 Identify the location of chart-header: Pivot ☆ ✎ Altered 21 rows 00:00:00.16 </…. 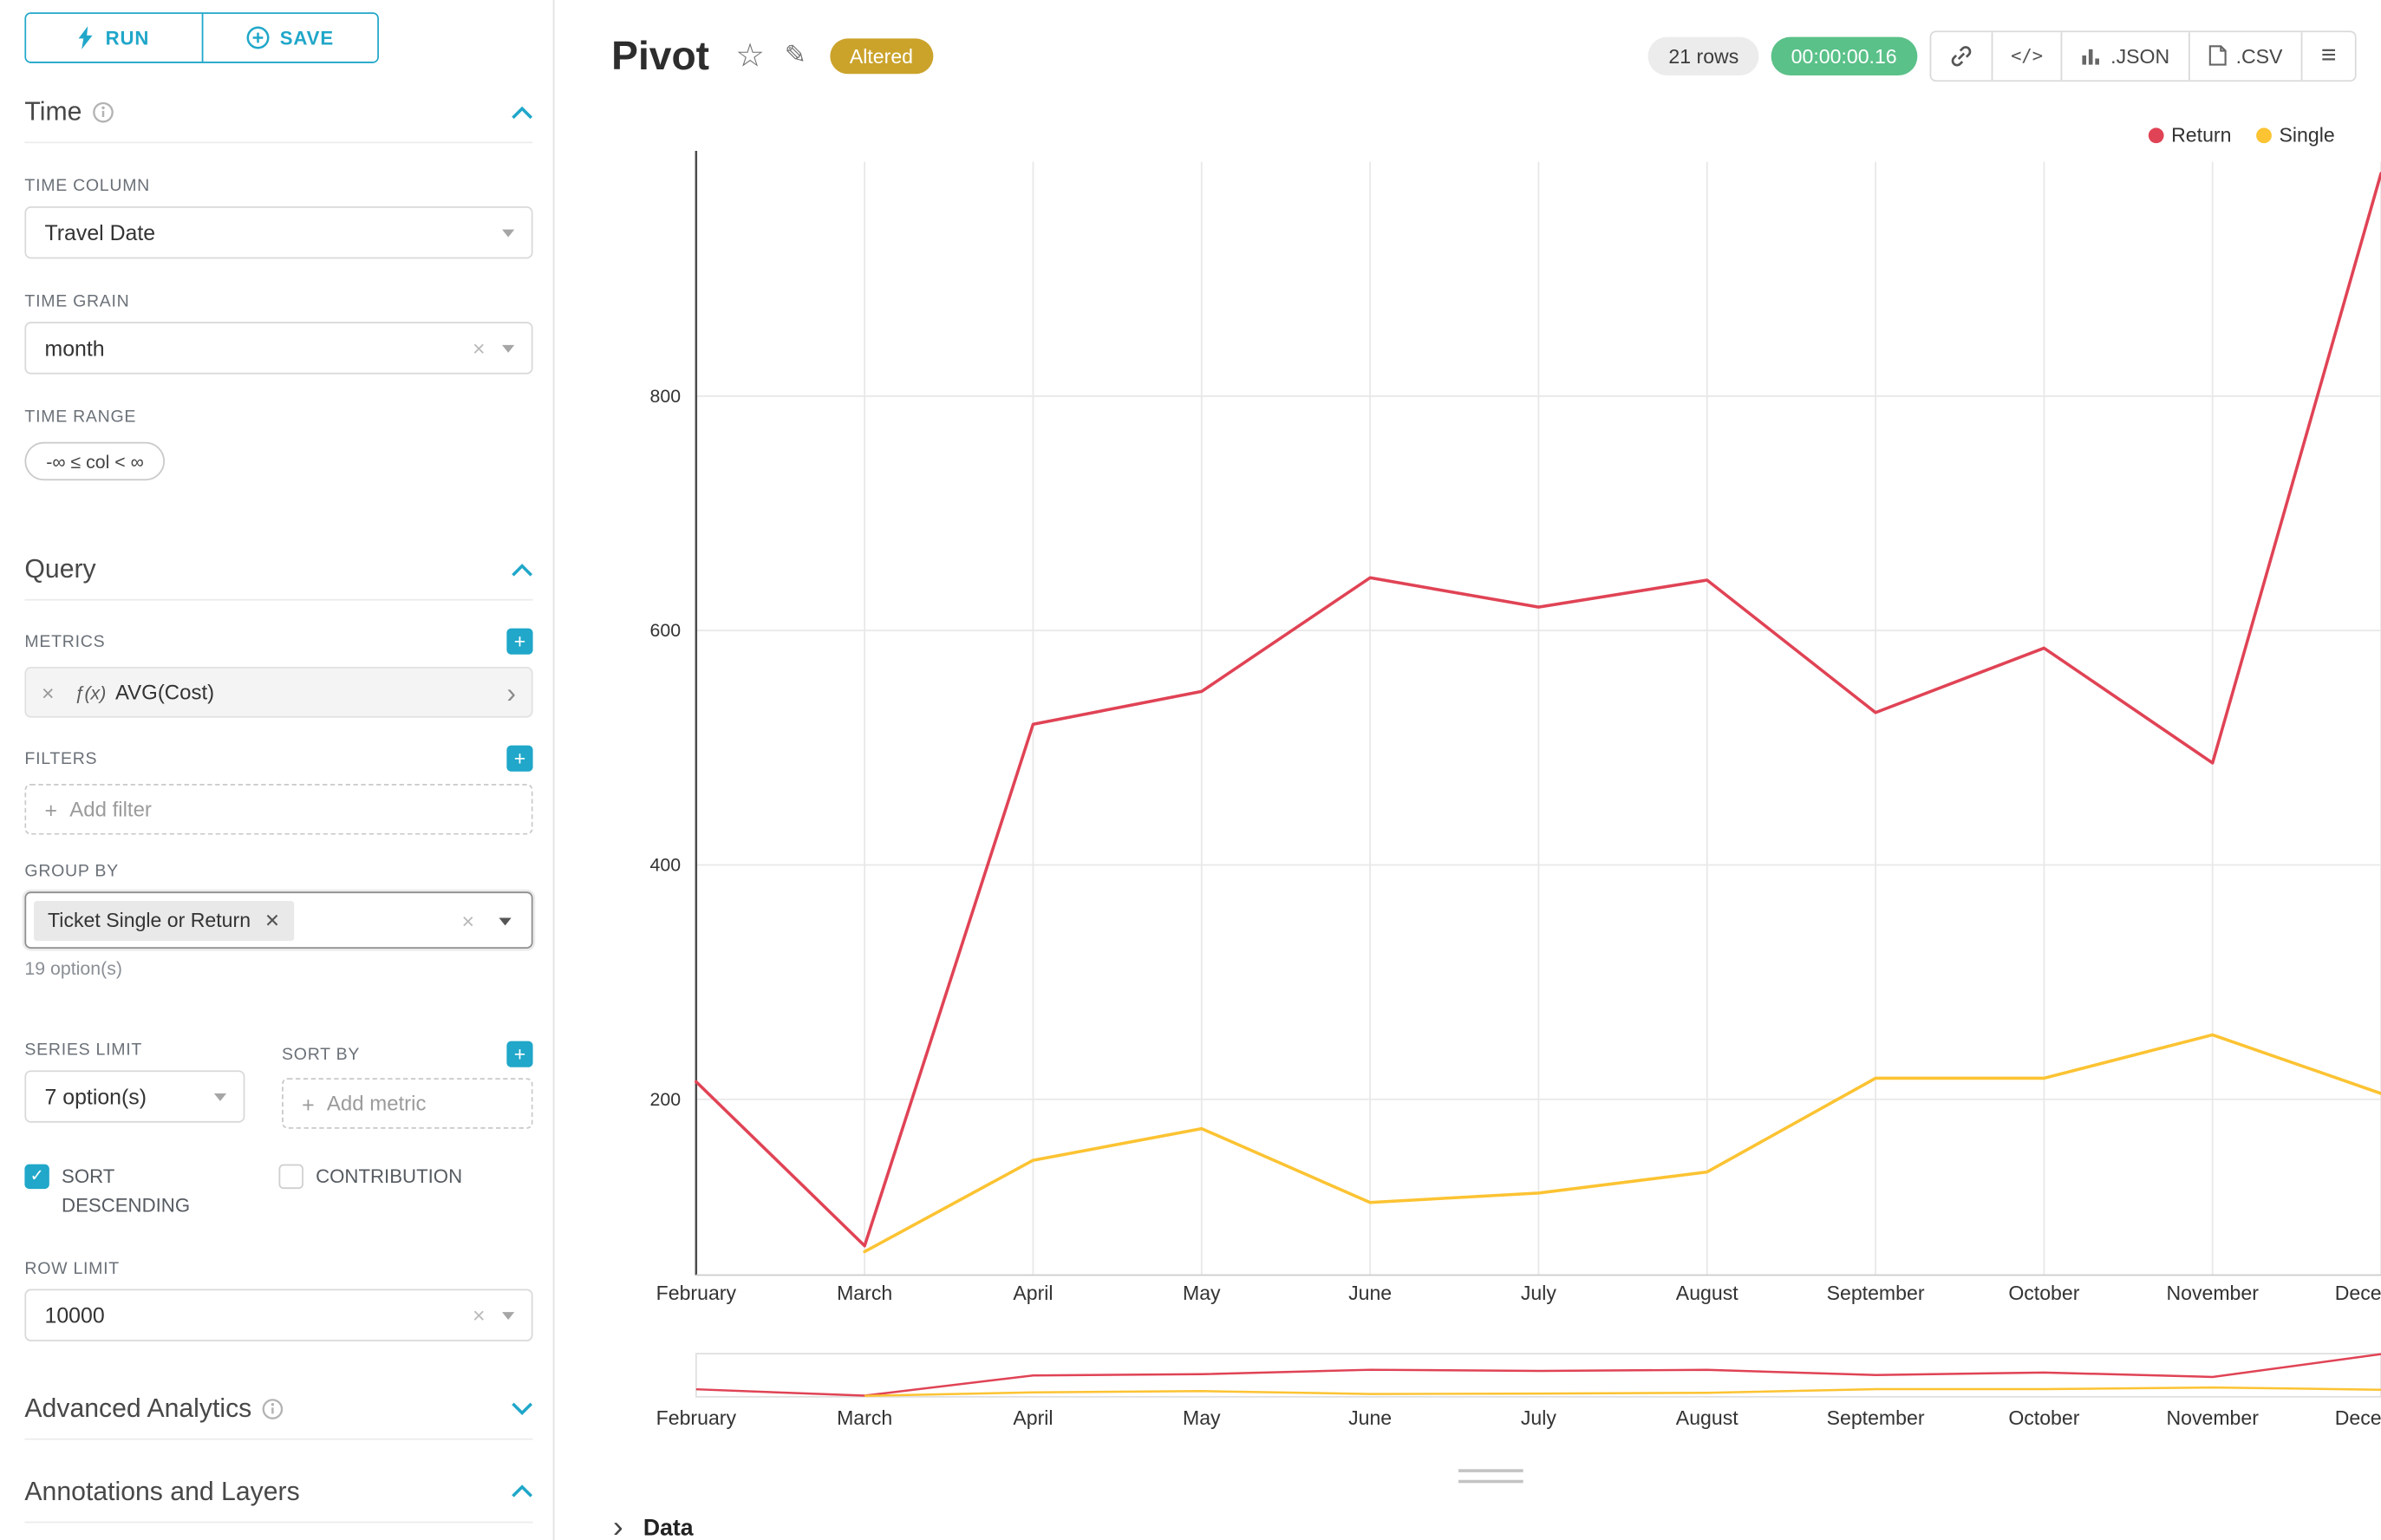
(1469, 48).